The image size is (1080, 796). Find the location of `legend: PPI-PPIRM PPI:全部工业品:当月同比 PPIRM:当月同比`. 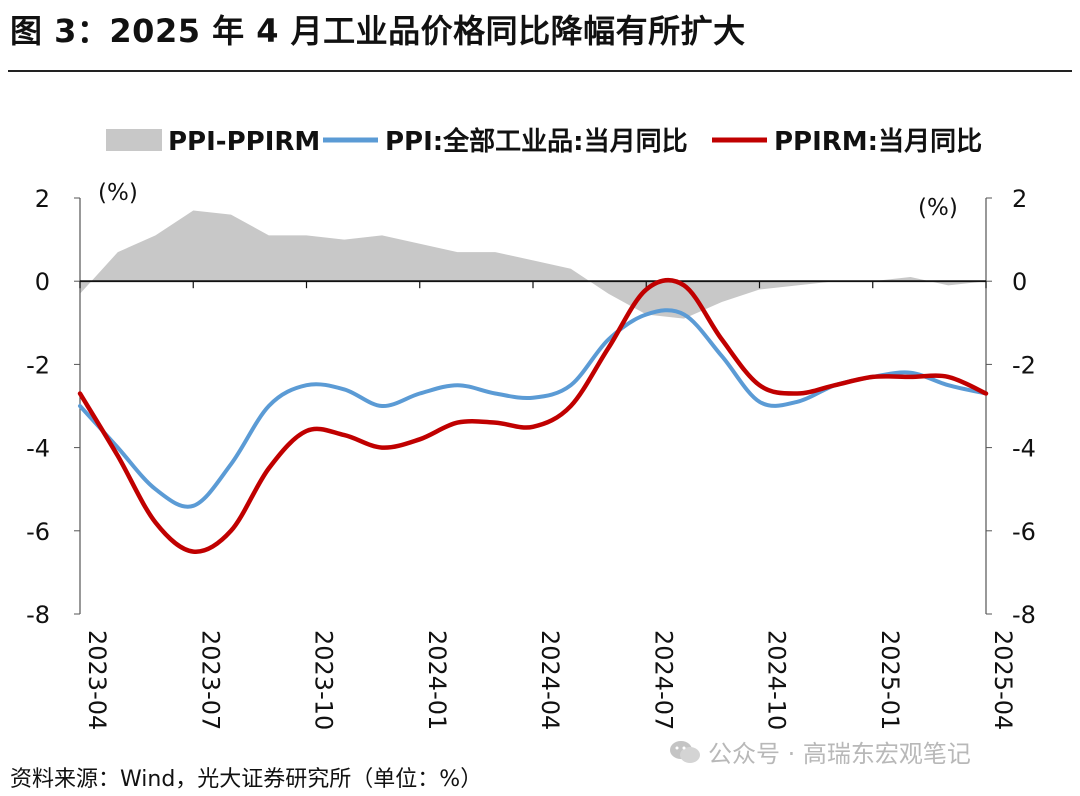

legend: PPI-PPIRM PPI:全部工业品:当月同比 PPIRM:当月同比 is located at coordinates (544, 141).